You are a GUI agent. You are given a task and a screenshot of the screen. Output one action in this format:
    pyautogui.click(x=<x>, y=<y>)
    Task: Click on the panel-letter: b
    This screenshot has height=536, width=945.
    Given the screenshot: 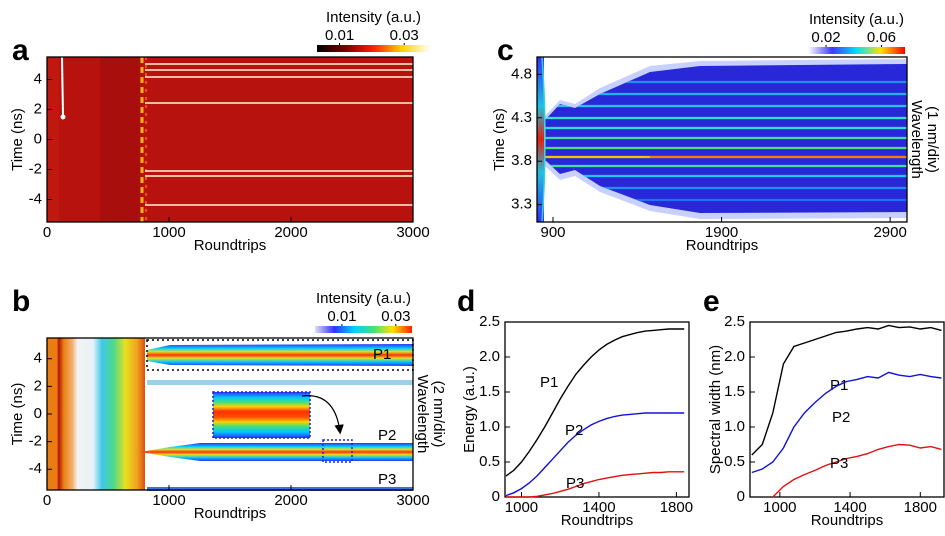 What is the action you would take?
    pyautogui.click(x=21, y=301)
    